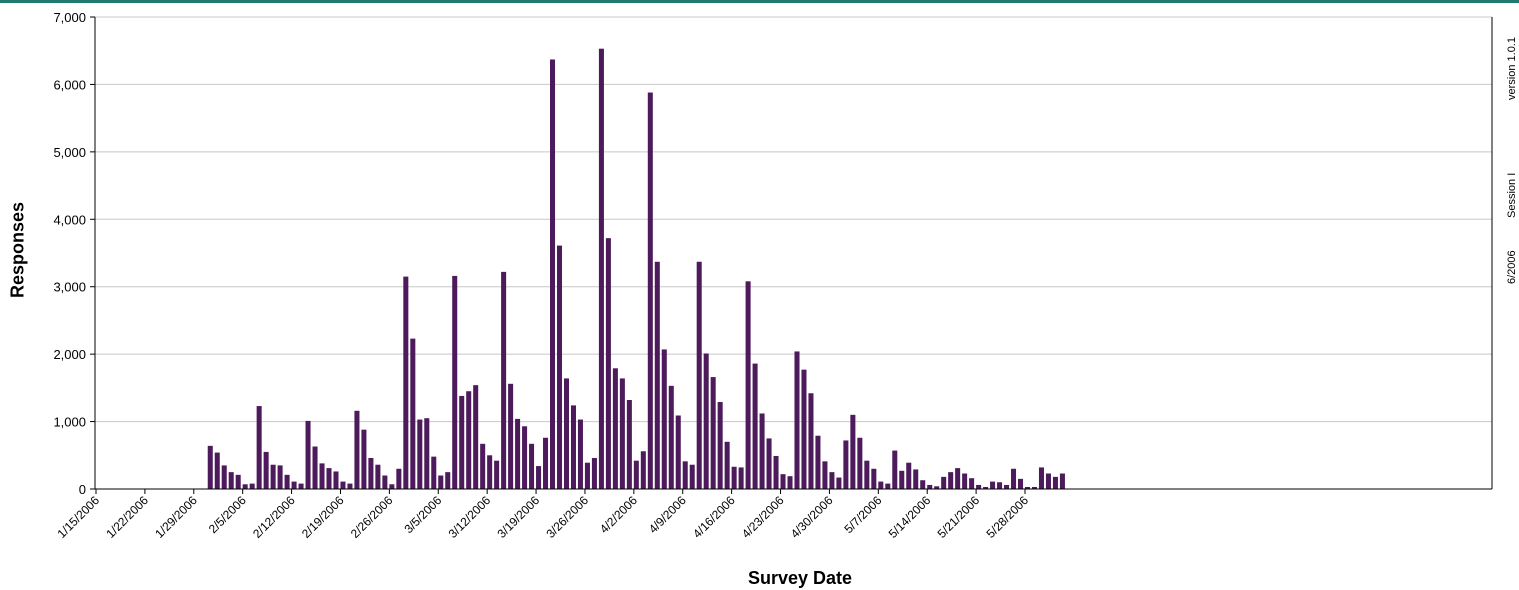  I want to click on x-axis-title: Survey Date, so click(800, 578).